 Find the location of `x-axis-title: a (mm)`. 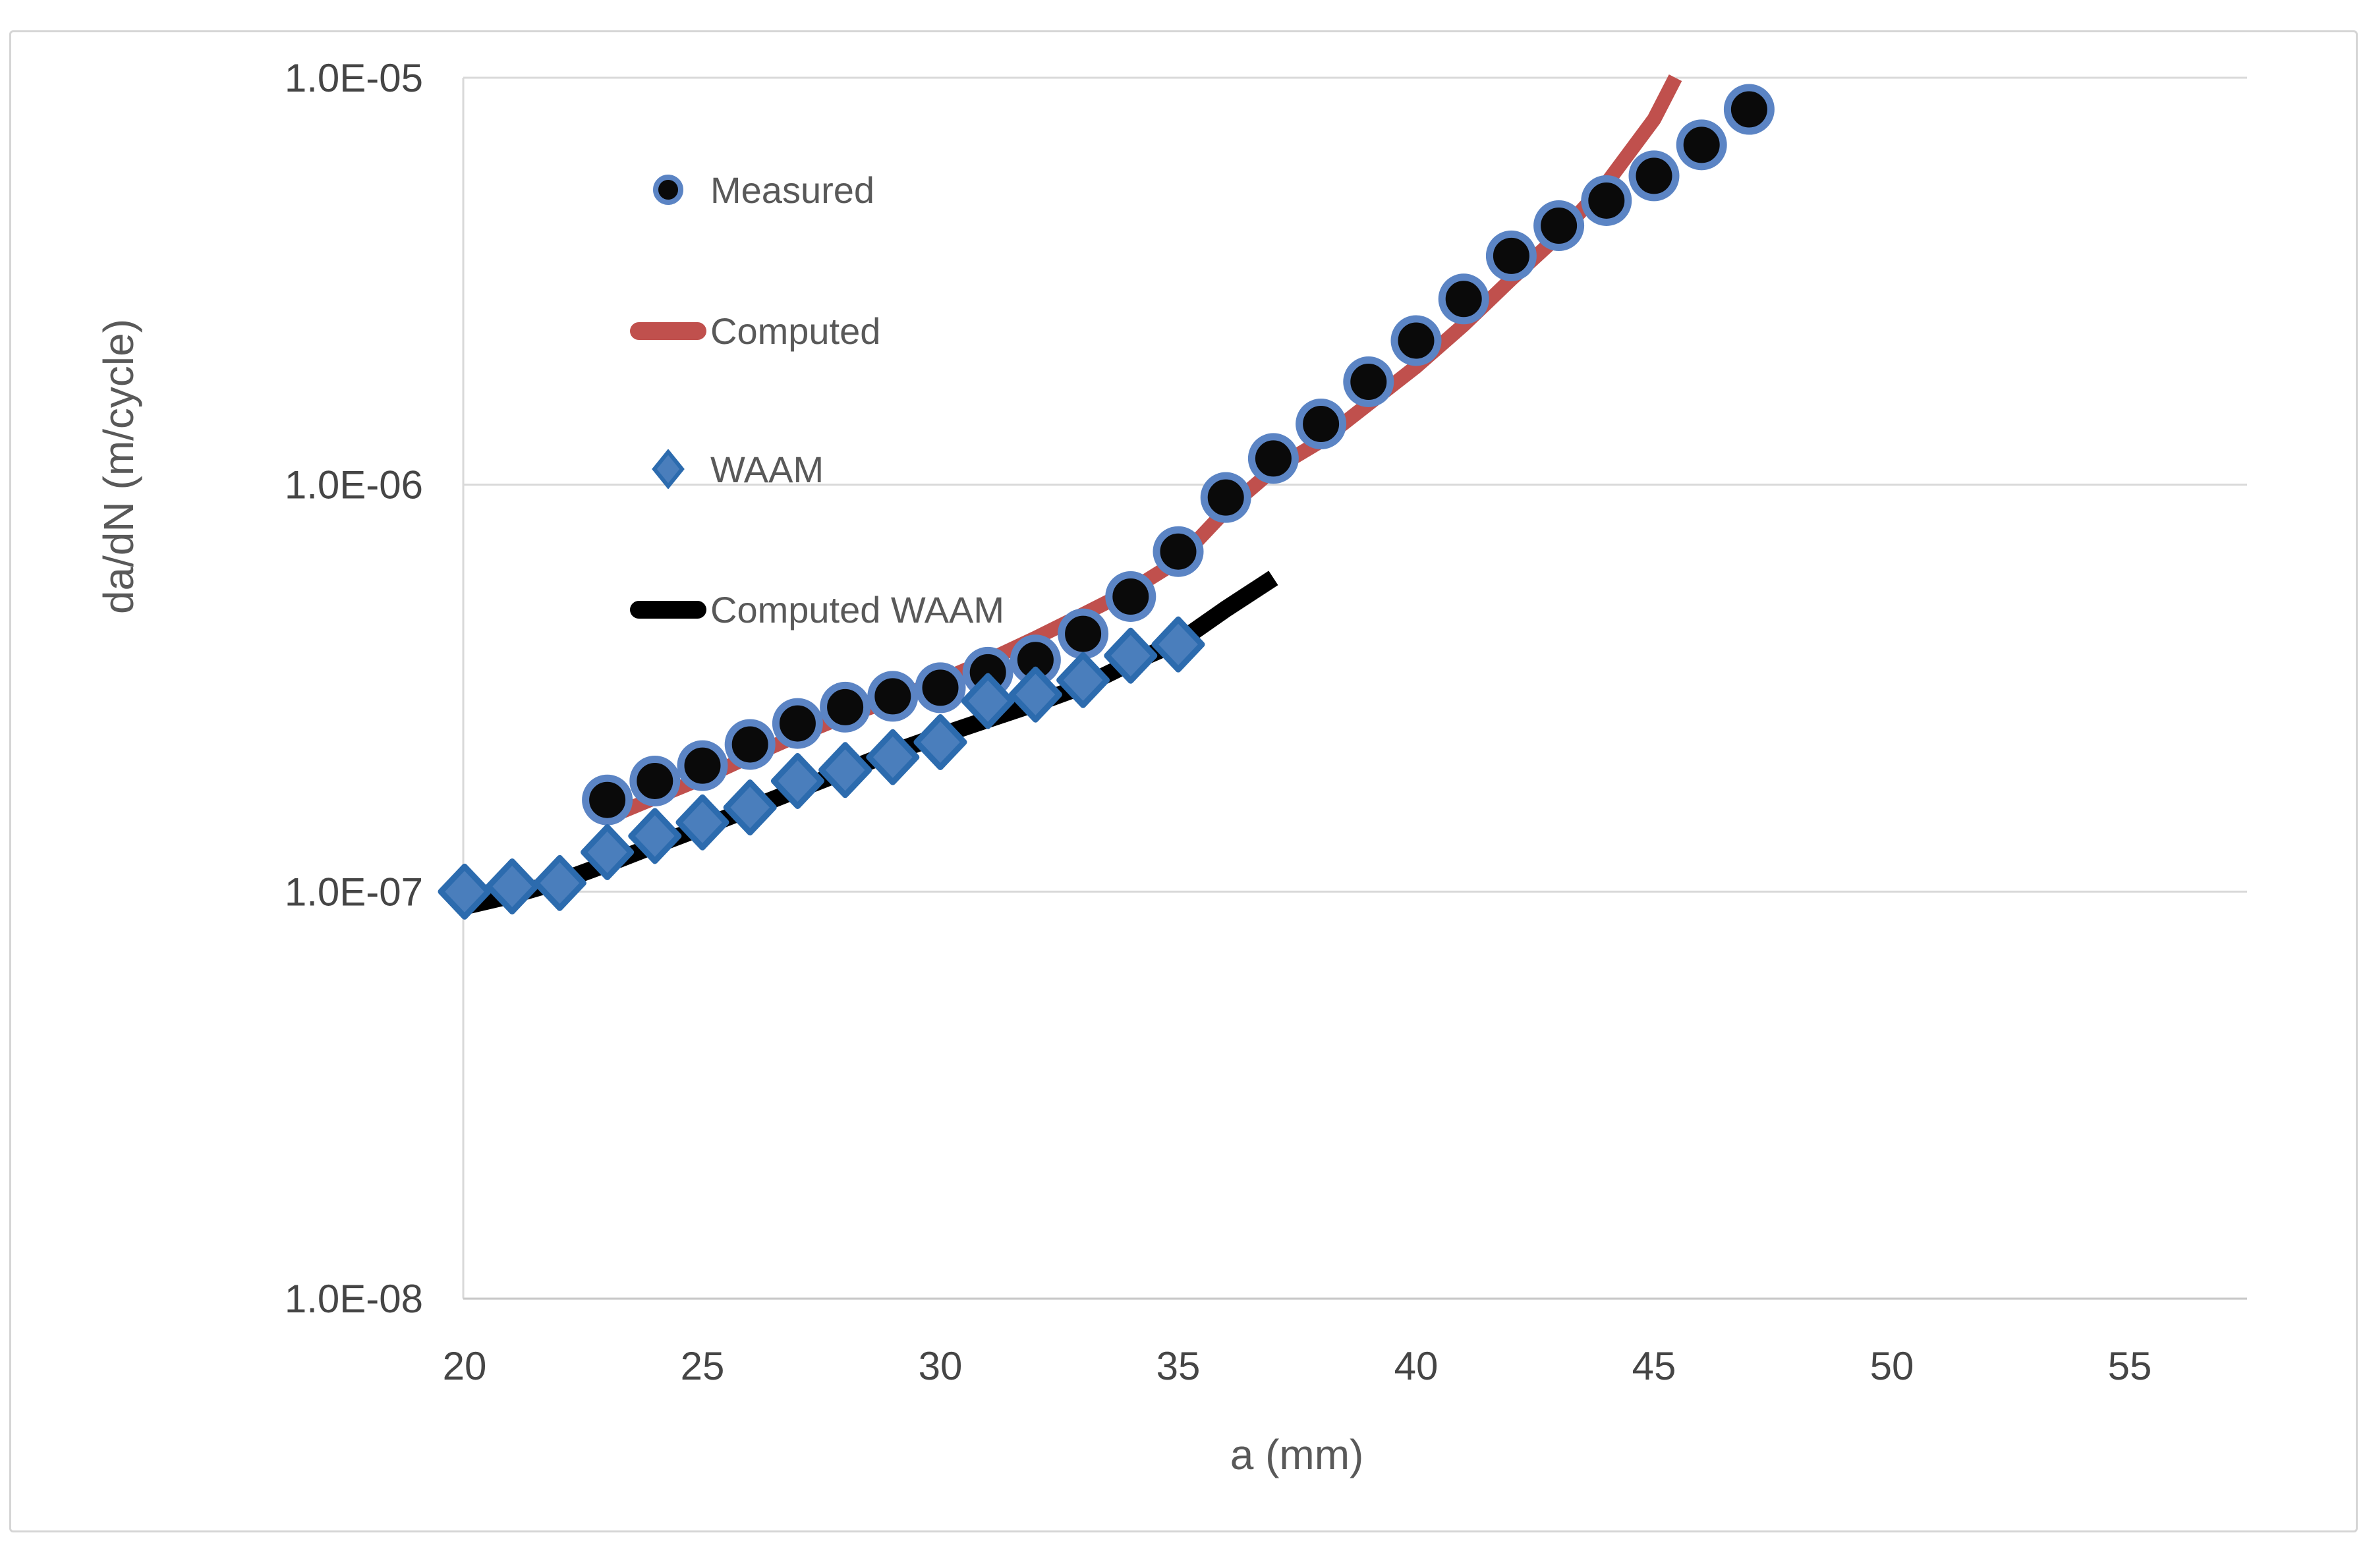

x-axis-title: a (mm) is located at coordinates (1297, 1454).